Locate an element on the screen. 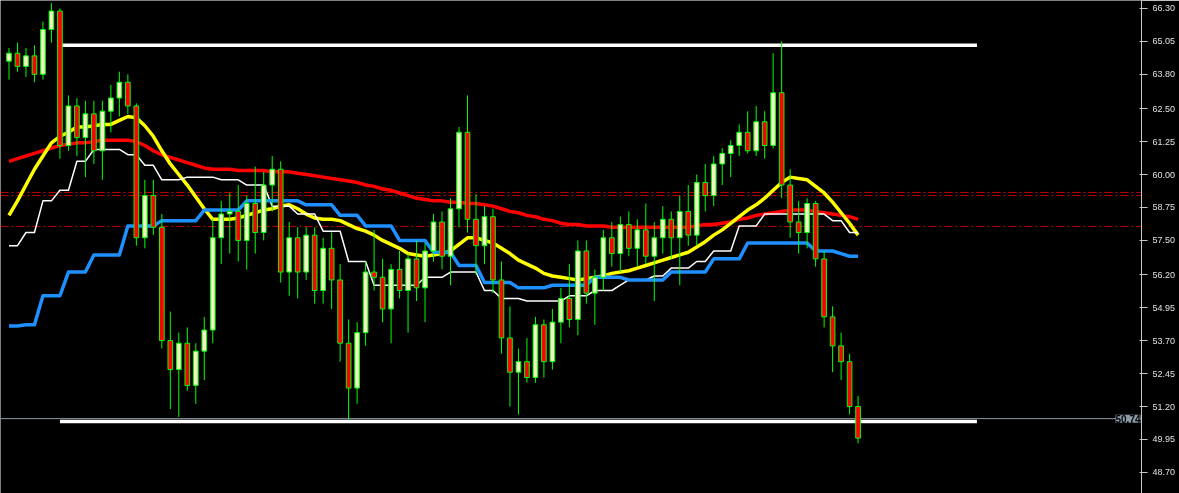 The image size is (1179, 493). y-tick-label: 60.00 is located at coordinates (1164, 174).